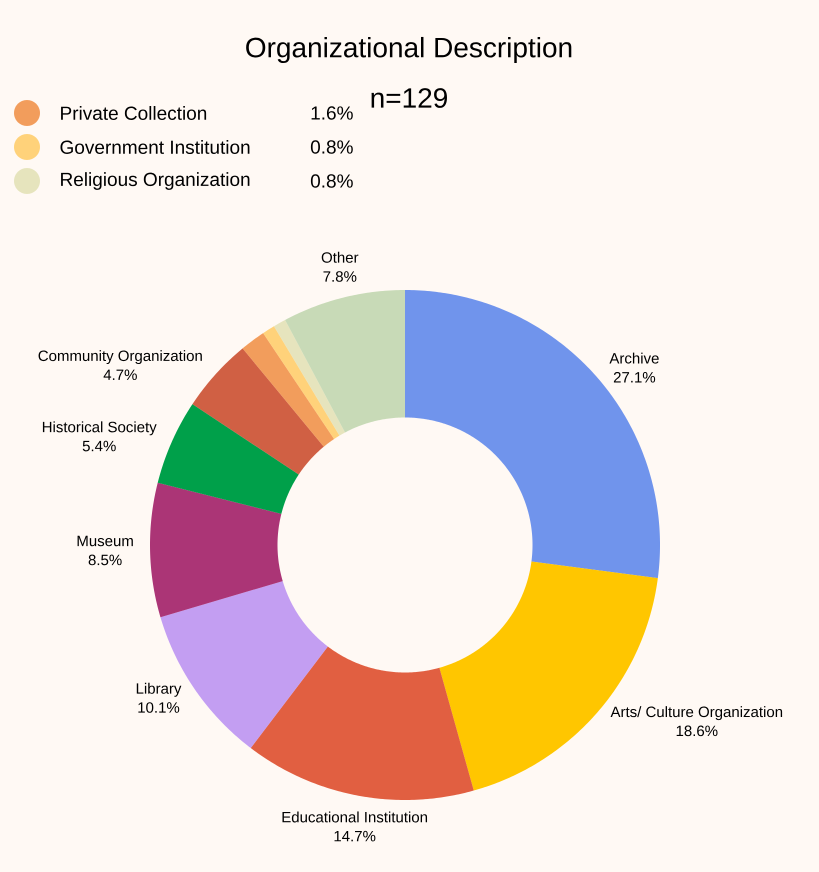  I want to click on data-label: 18.6%, so click(697, 731).